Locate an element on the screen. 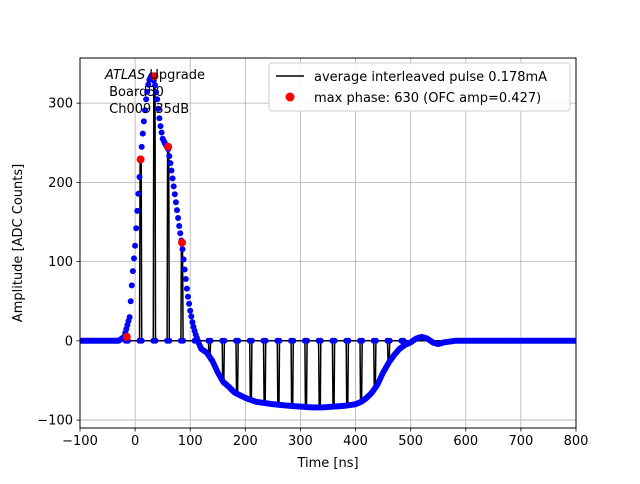 Image resolution: width=640 pixels, height=484 pixels. atlas-annotation: ATLAS Upgrade Board50 Ch009 35dB is located at coordinates (154, 92).